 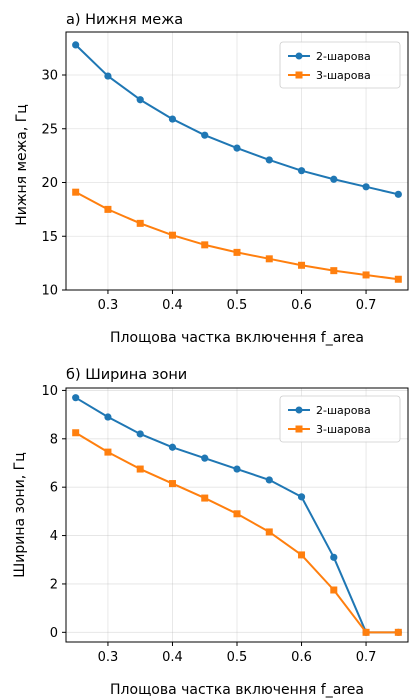 I want to click on y-tick-label: 15, so click(x=49, y=237).